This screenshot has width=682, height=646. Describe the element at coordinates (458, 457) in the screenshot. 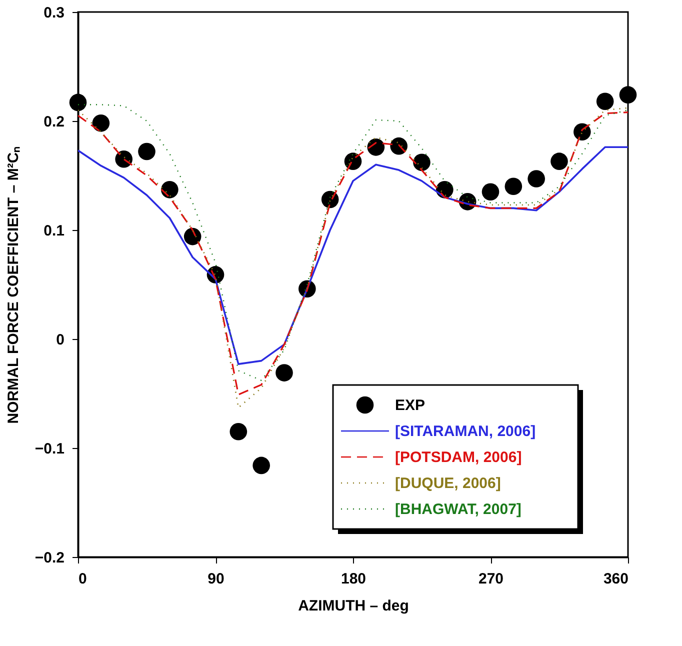

I see `legend-label: [POTSDAM, 2006]` at that location.